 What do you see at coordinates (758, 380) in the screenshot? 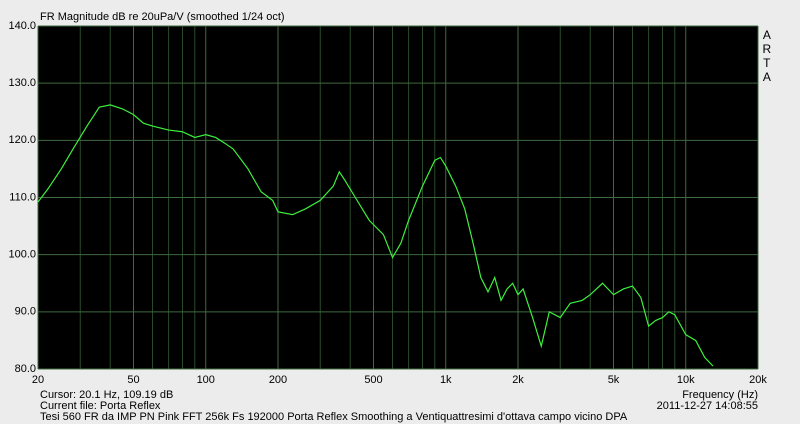
I see `x-tick-label: 20k` at bounding box center [758, 380].